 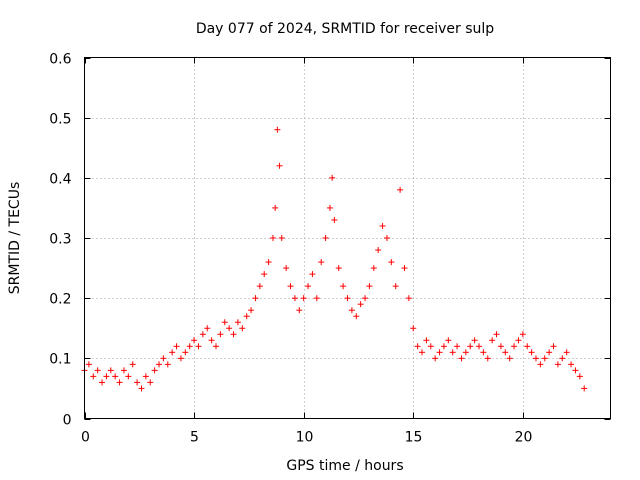 What do you see at coordinates (67, 421) in the screenshot?
I see `y-tick-label: 0` at bounding box center [67, 421].